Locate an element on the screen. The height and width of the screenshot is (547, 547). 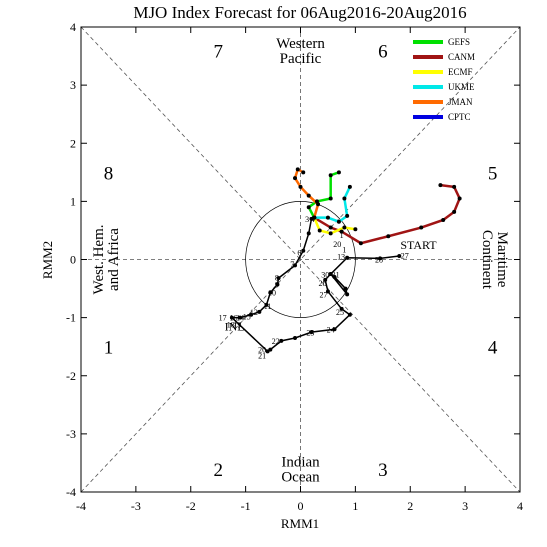
day-label: 6 is located at coordinates (299, 253).